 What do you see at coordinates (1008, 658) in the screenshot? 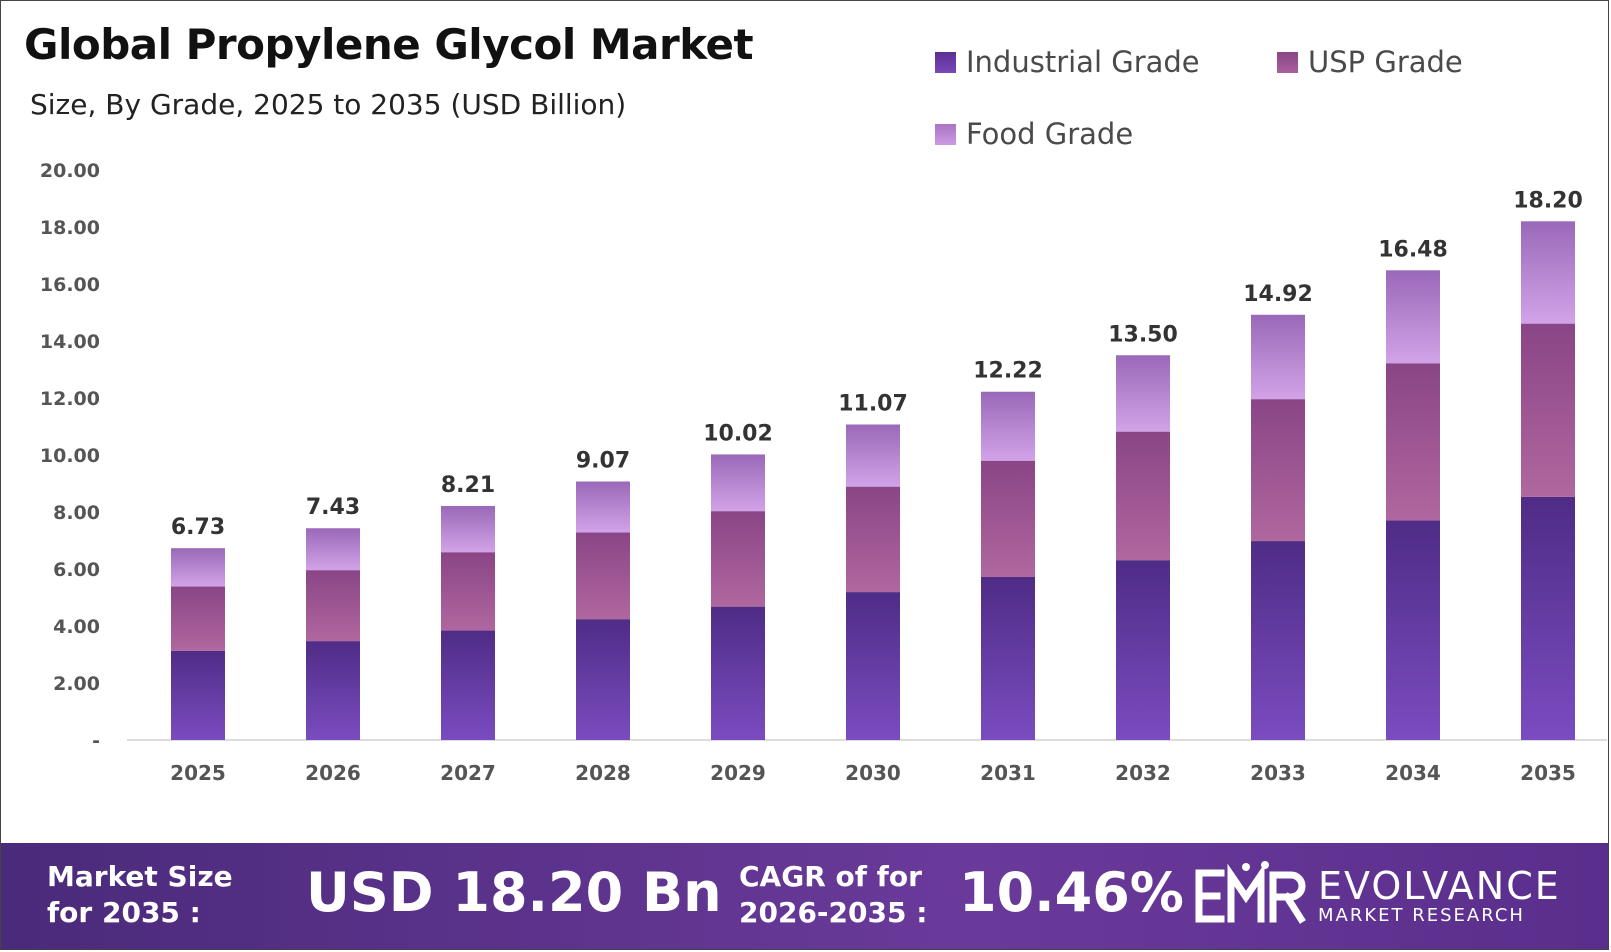
I see `bar-industrial-grade-2031` at bounding box center [1008, 658].